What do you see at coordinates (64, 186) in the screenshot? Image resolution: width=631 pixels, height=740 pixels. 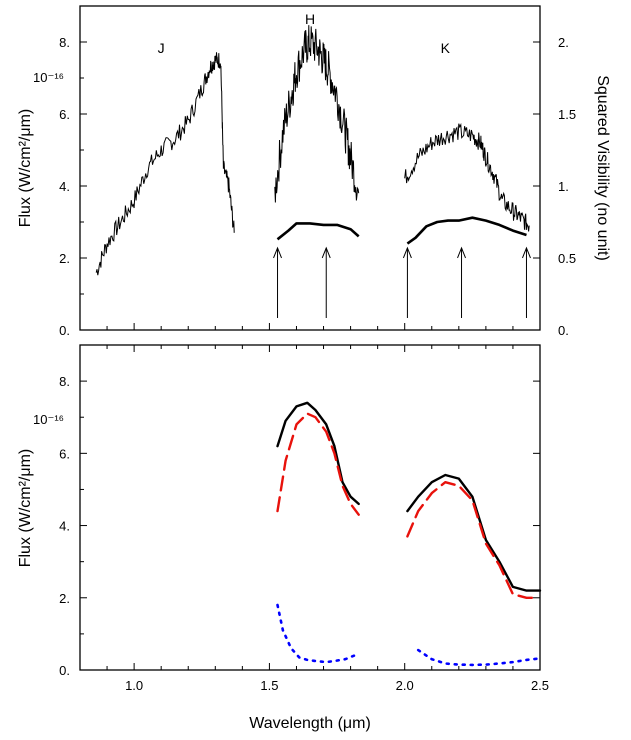 I see `top-y-tick-label: 4.` at bounding box center [64, 186].